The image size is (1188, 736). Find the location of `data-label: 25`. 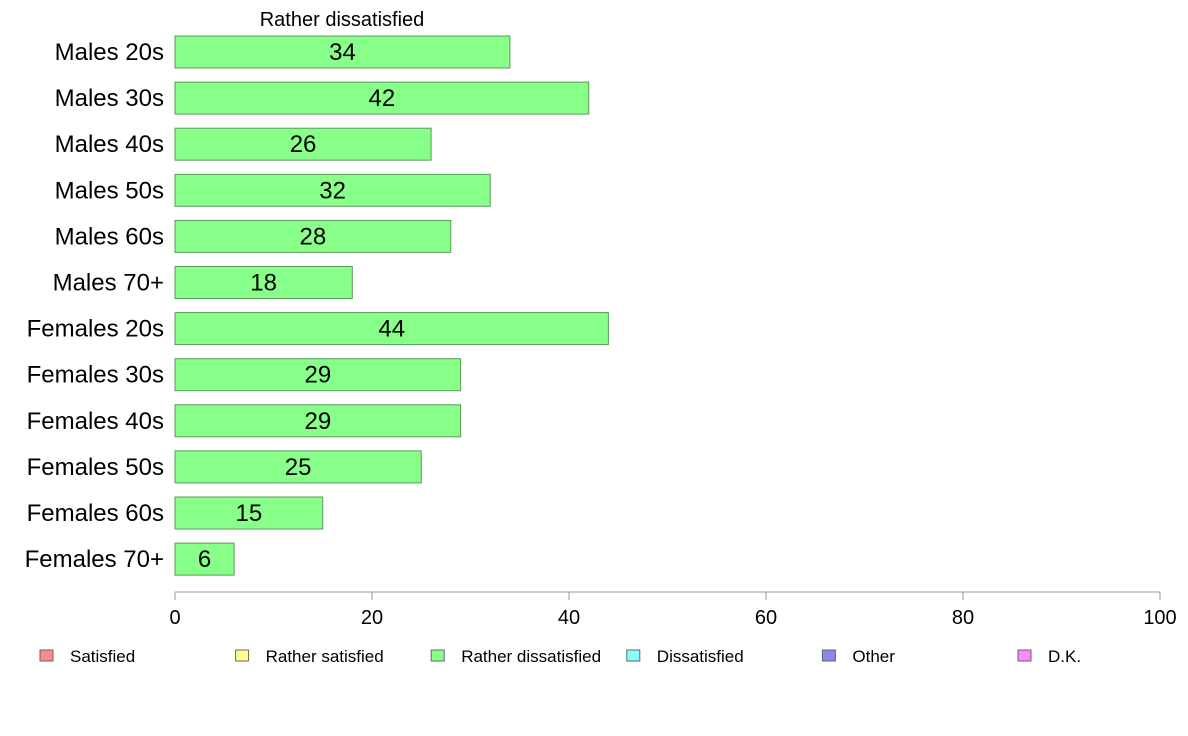

data-label: 25 is located at coordinates (298, 467).